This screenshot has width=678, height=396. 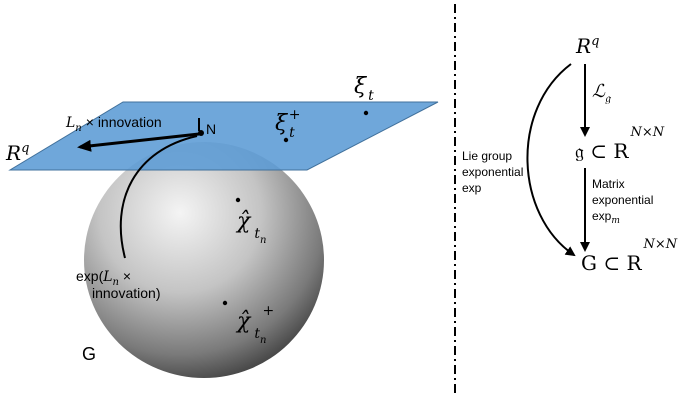 I want to click on lie-group-exp-curve, so click(x=551, y=160).